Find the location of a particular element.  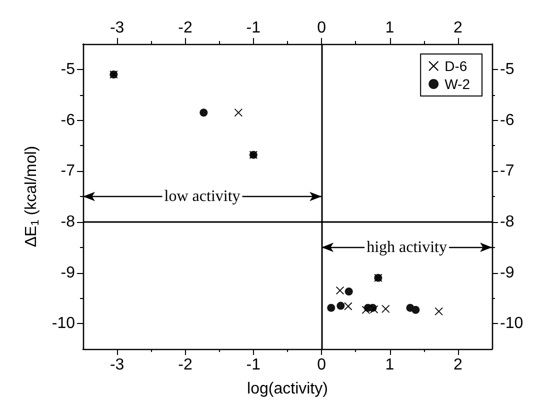

y-tick-label: -8 is located at coordinates (68, 221).